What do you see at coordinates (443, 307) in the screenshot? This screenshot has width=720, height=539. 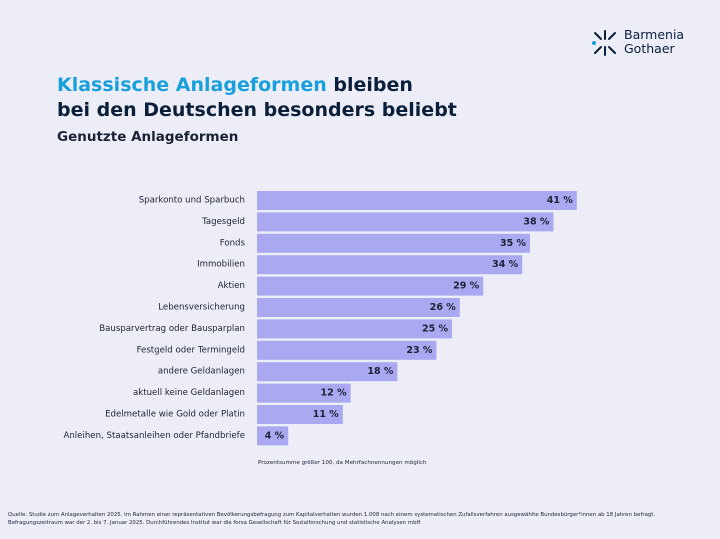 I see `value-label: 26 %` at bounding box center [443, 307].